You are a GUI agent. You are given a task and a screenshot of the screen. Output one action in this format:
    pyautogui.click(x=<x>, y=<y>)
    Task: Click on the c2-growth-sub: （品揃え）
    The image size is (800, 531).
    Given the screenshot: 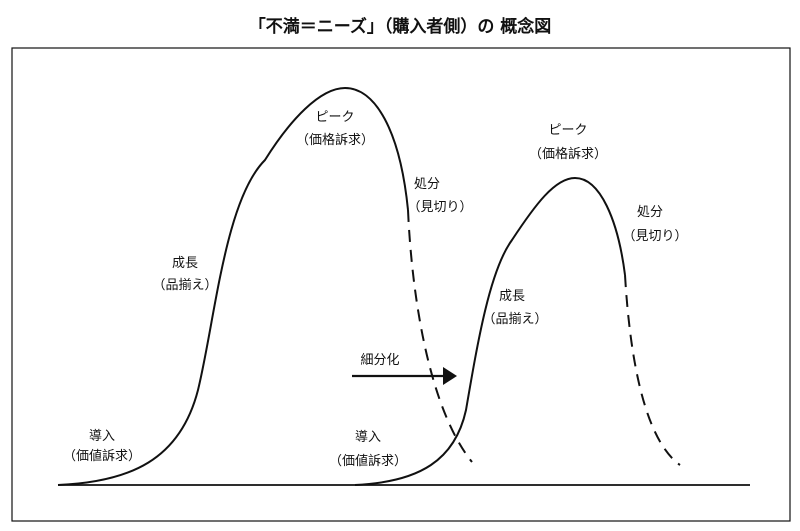 What is the action you would take?
    pyautogui.click(x=514, y=319)
    